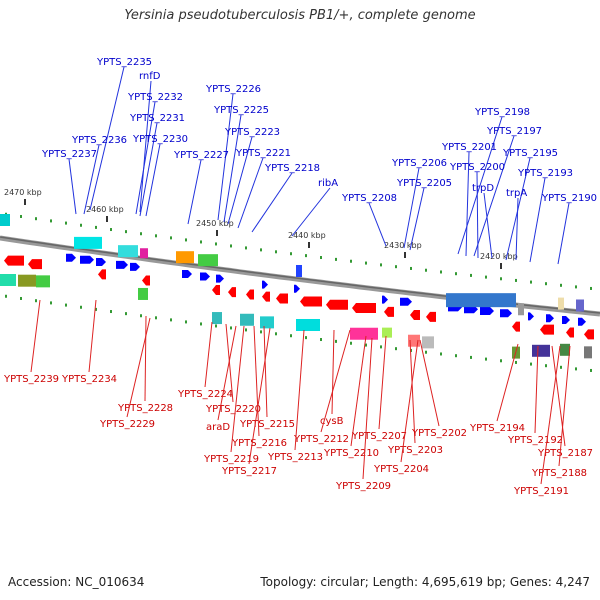 The image size is (600, 600). Describe the element at coordinates (497, 428) in the screenshot. I see `reverse-gene-label: YPTS_2194` at that location.